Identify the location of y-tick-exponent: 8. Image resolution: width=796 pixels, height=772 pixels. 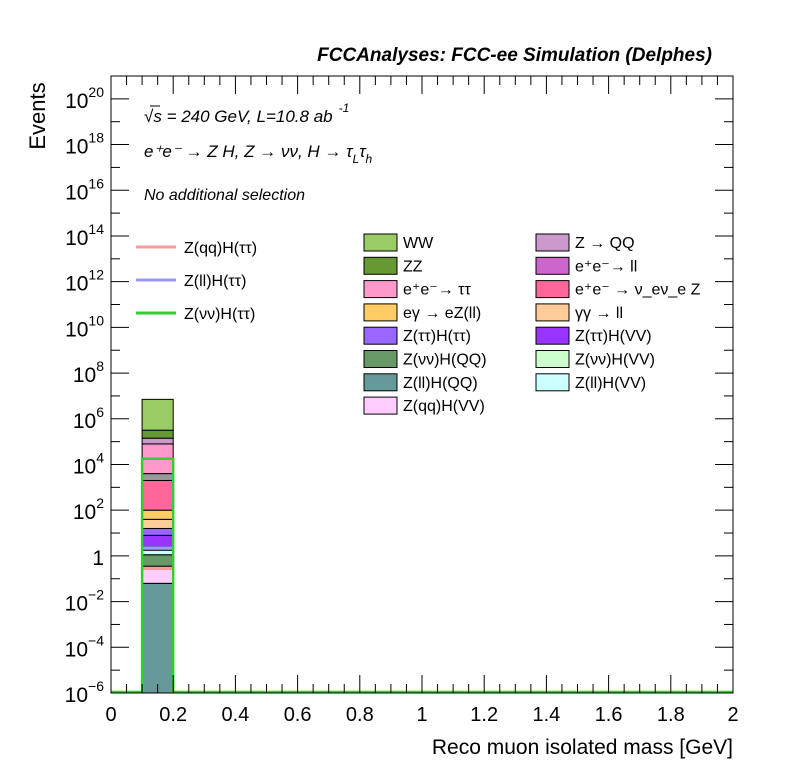
(100, 366).